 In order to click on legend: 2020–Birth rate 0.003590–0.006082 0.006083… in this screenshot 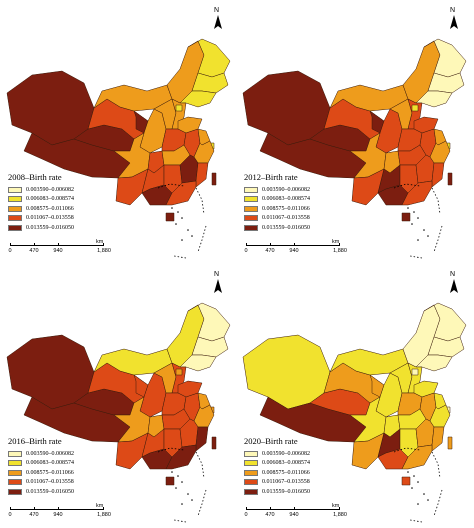, I will do `click(277, 466)`.